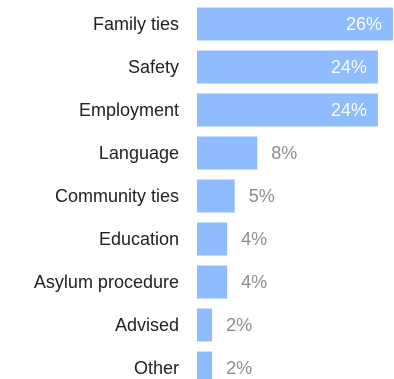 Image resolution: width=394 pixels, height=379 pixels. I want to click on category-label-family-ties: Family ties, so click(136, 24).